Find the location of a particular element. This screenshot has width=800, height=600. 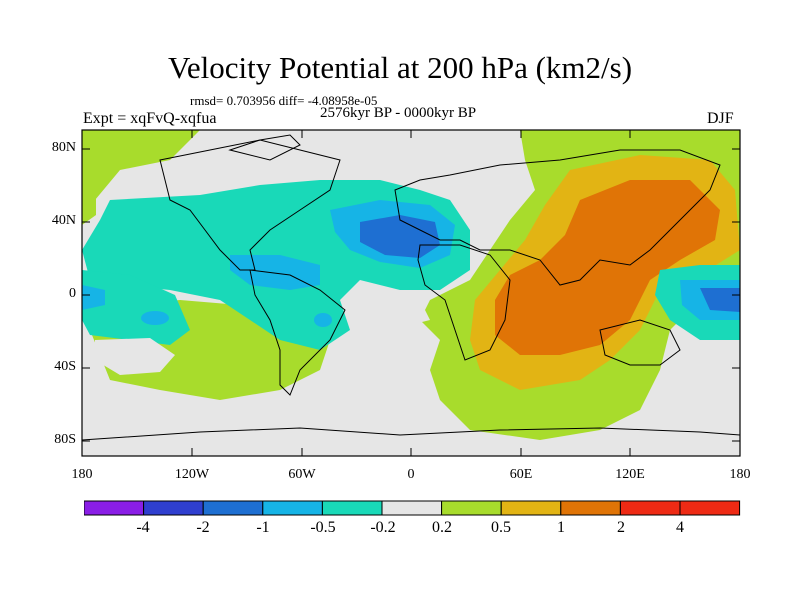

lat-tick-label: 40N is located at coordinates (63, 220).